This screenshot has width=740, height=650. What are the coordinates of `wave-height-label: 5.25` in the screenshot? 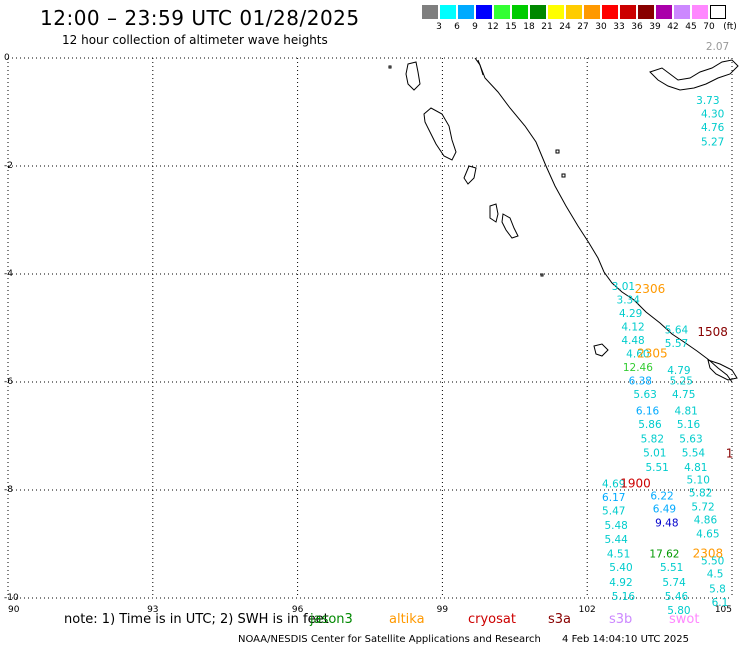 It's located at (681, 382).